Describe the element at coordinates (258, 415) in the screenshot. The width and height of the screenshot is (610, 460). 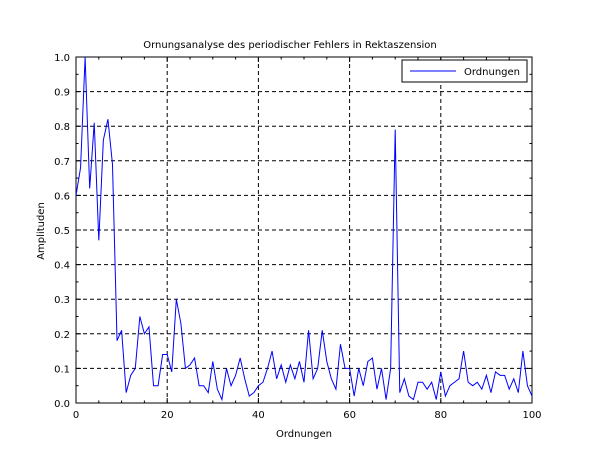
I see `x-tick-label: 40` at that location.